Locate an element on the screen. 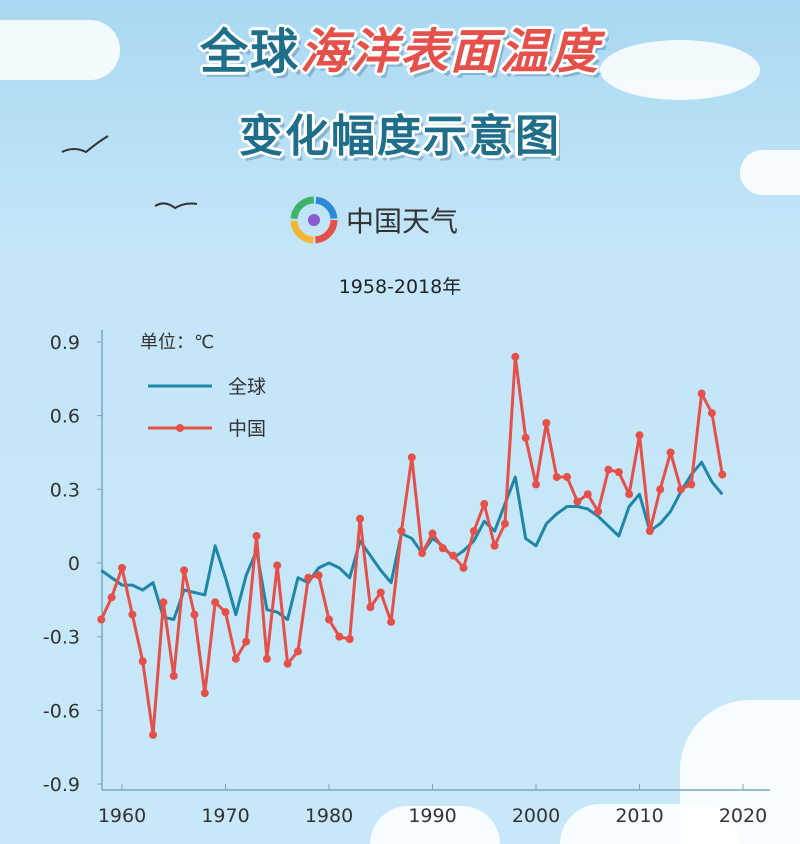  x-tick-label: 1970 is located at coordinates (225, 816).